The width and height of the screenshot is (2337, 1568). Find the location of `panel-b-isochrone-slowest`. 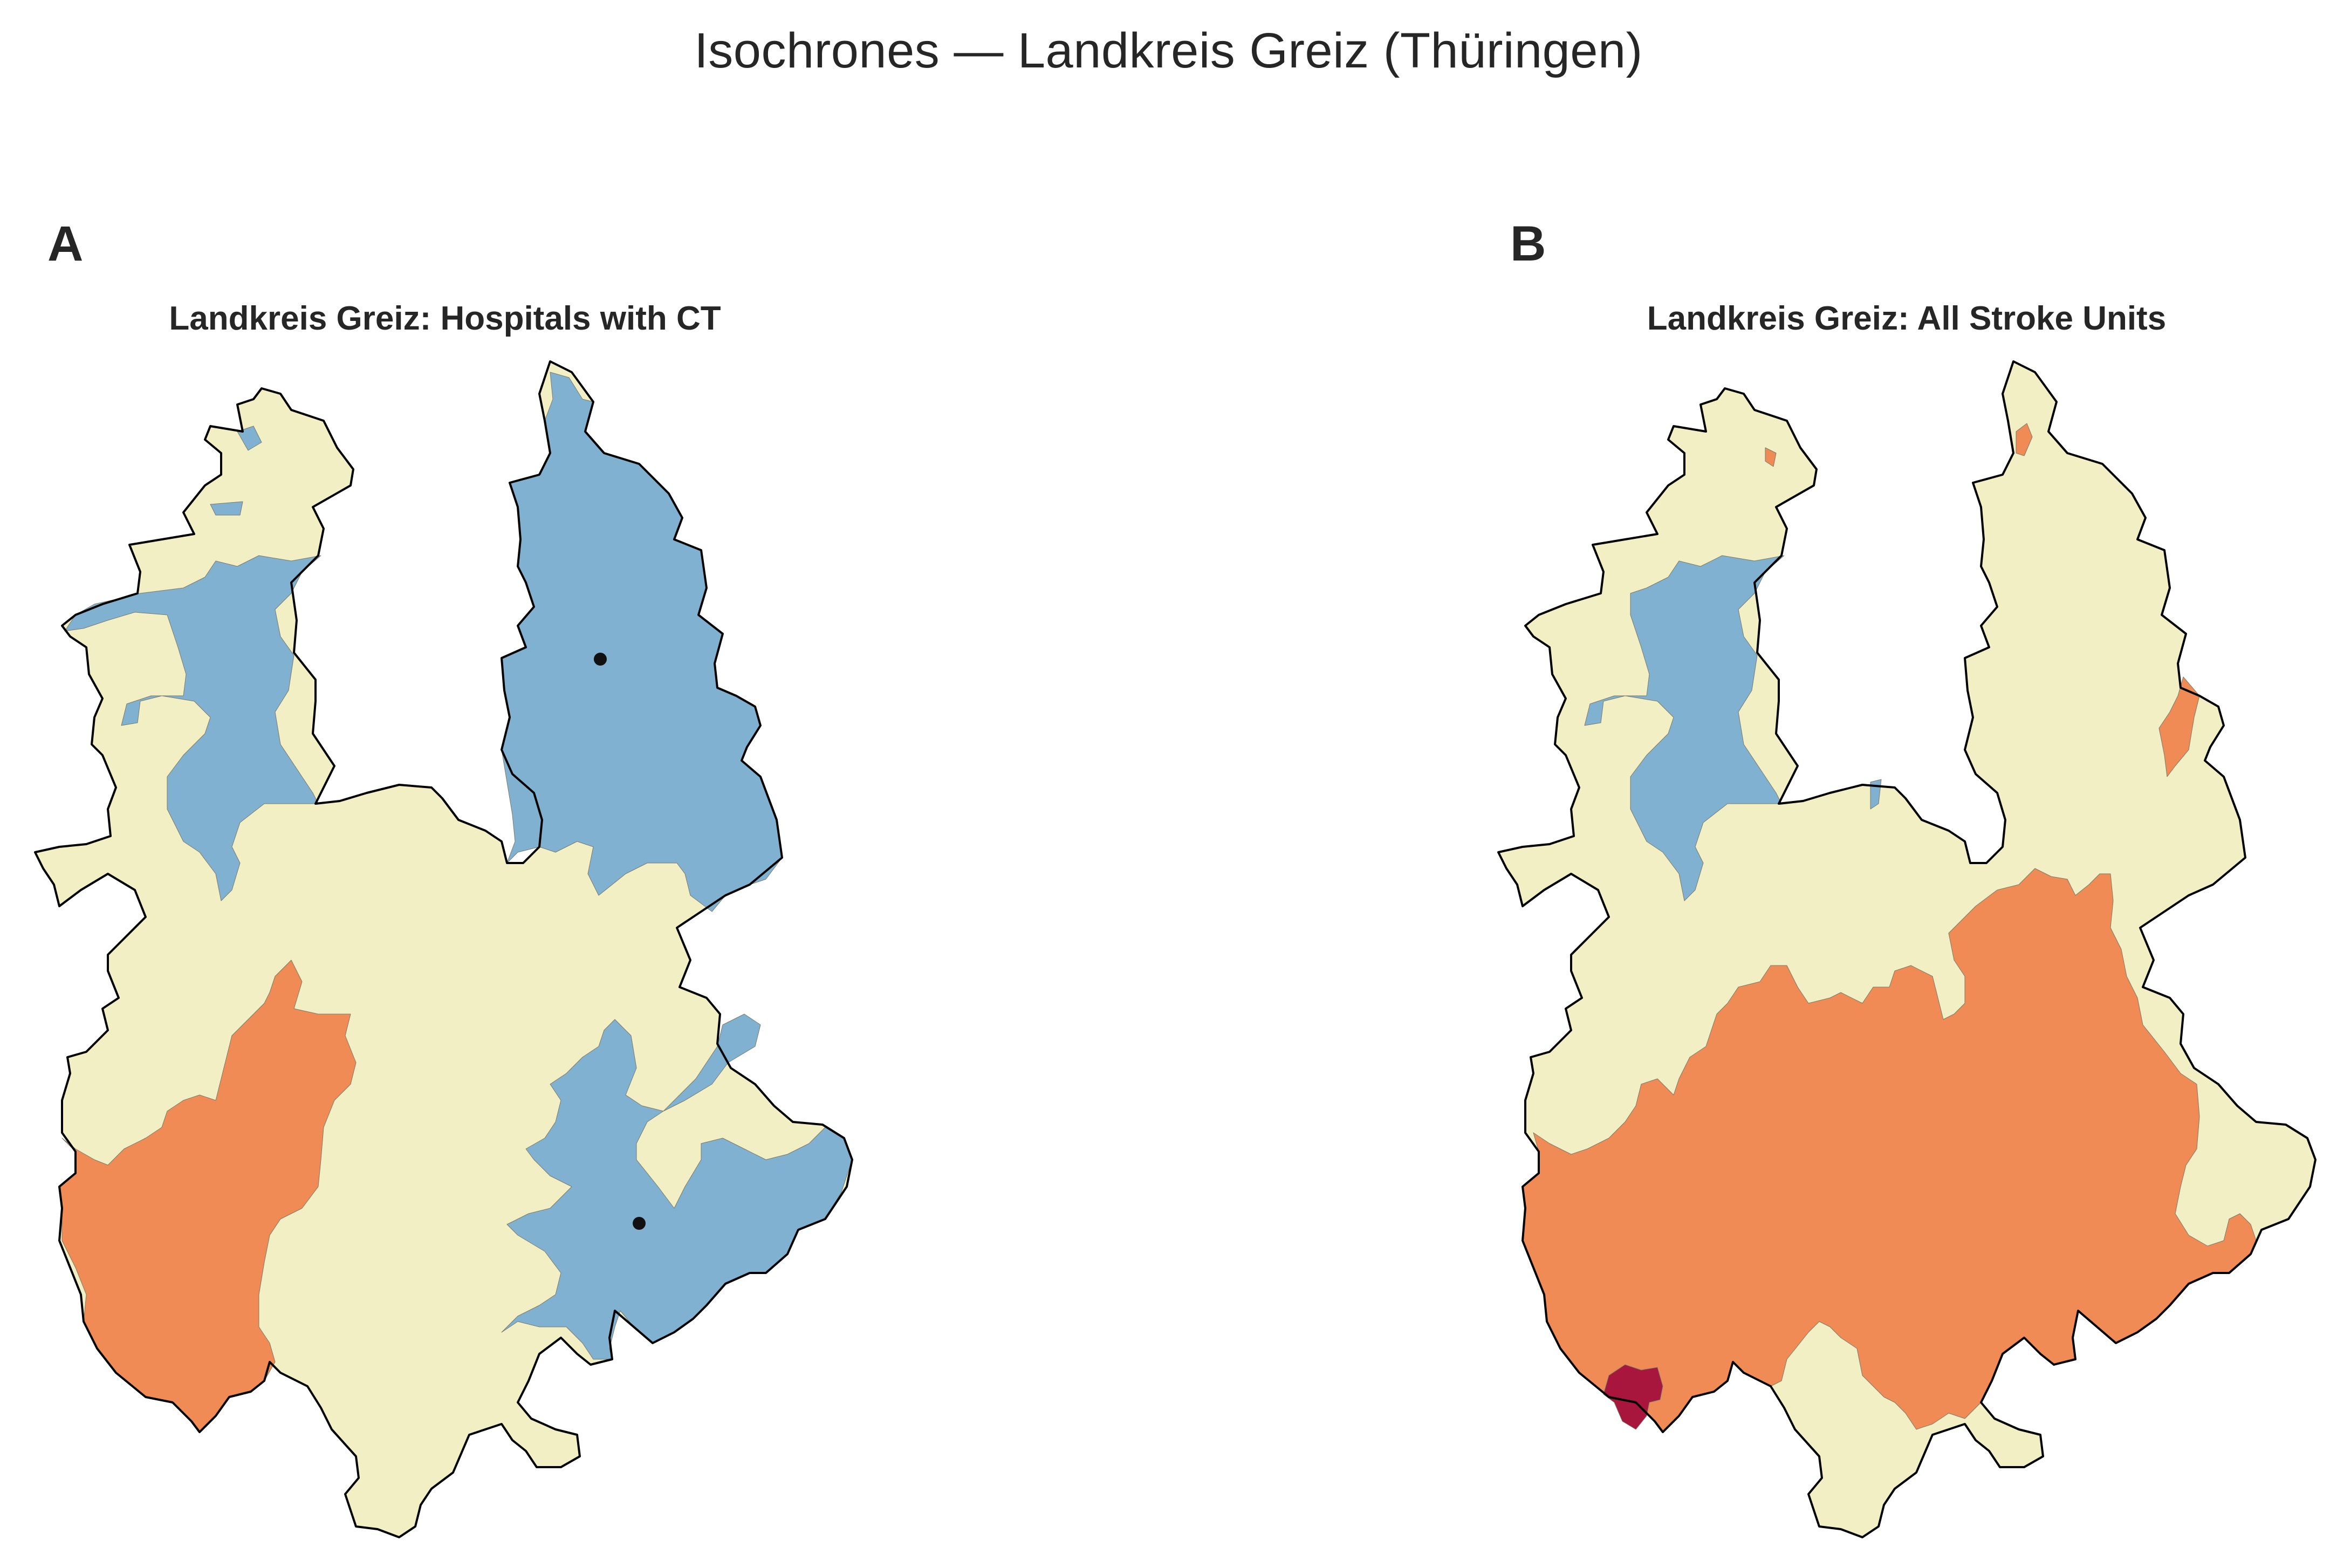

panel-b-isochrone-slowest is located at coordinates (1633, 1397).